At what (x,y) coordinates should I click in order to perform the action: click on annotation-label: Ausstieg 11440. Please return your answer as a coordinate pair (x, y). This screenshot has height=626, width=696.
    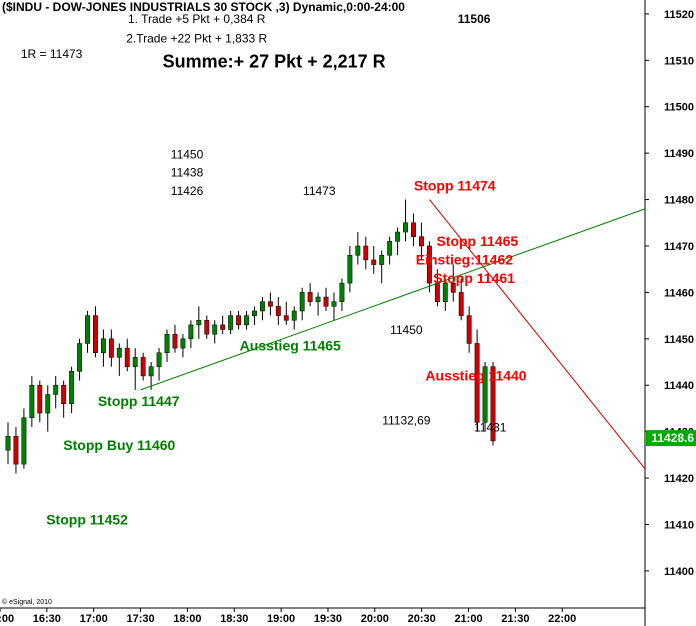
    Looking at the image, I should click on (475, 376).